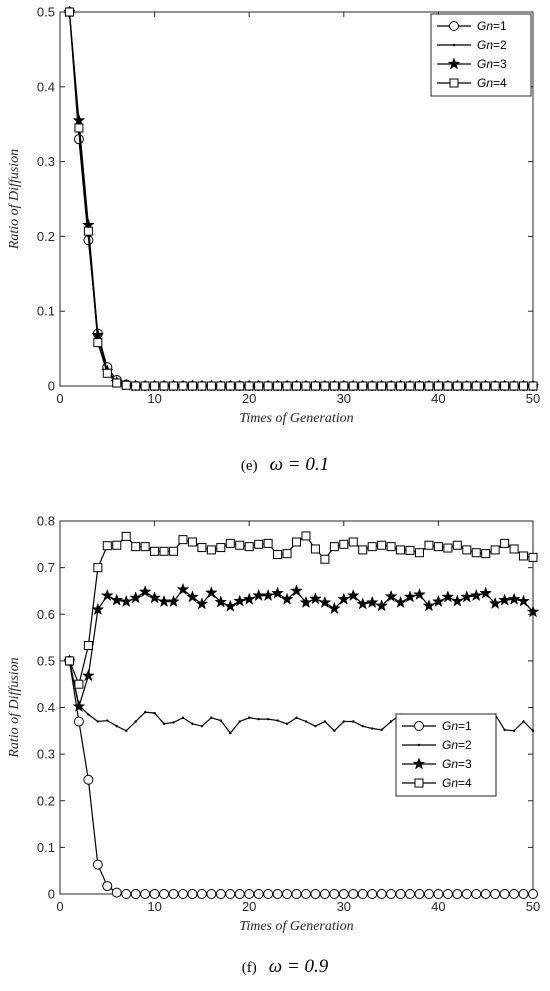 This screenshot has width=550, height=991. Describe the element at coordinates (296, 926) in the screenshot. I see `x-axis-label: Times of Generation` at that location.